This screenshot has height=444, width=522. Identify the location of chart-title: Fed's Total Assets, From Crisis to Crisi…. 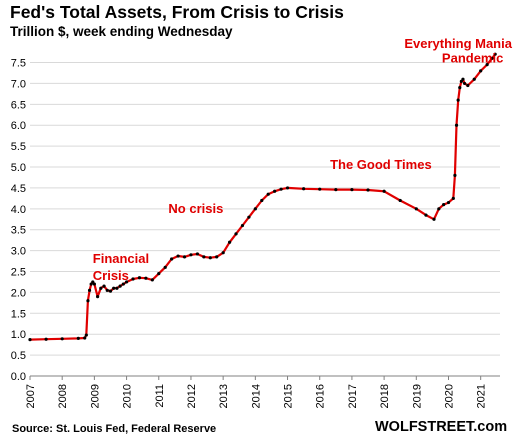
(177, 12).